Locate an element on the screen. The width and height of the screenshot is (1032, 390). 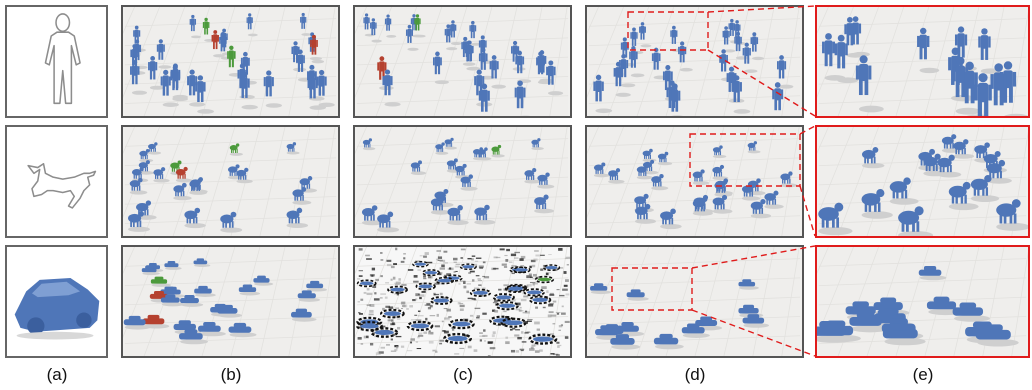
result-panel-d-cars is located at coordinates (694, 301).